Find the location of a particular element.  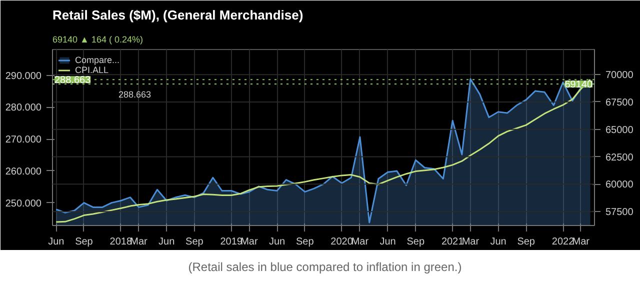

x-tick-label: 2022 is located at coordinates (563, 242).